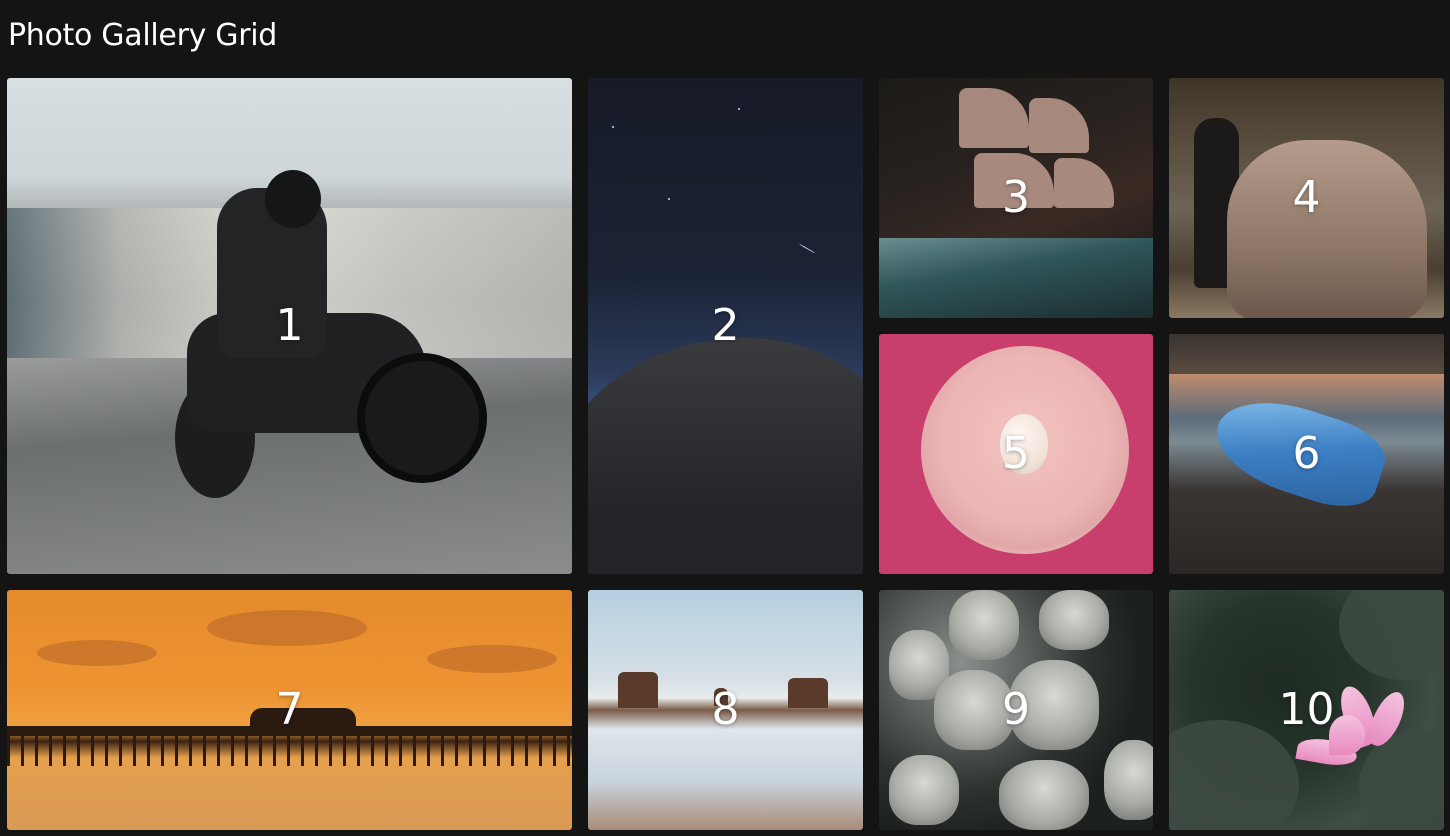  I want to click on gallery-tile-3: 3, so click(1016, 198).